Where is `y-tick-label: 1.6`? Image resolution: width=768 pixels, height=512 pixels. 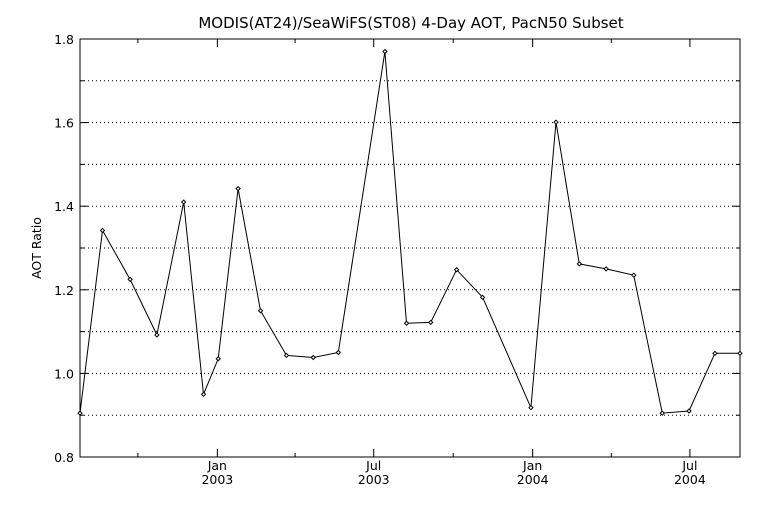
y-tick-label: 1.6 is located at coordinates (64, 123).